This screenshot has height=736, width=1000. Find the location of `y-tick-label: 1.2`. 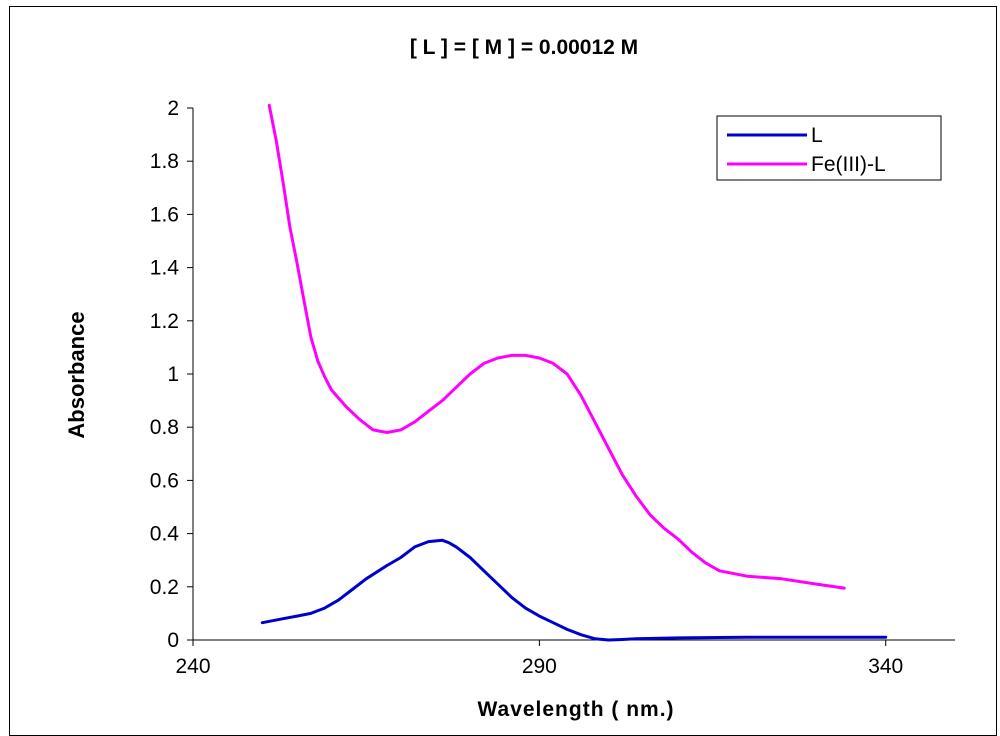

y-tick-label: 1.2 is located at coordinates (164, 321).